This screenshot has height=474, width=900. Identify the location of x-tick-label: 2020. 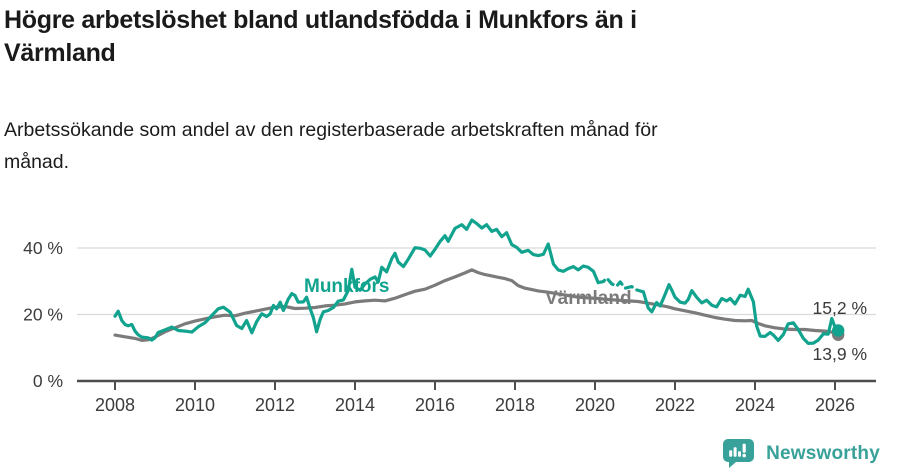
(595, 405).